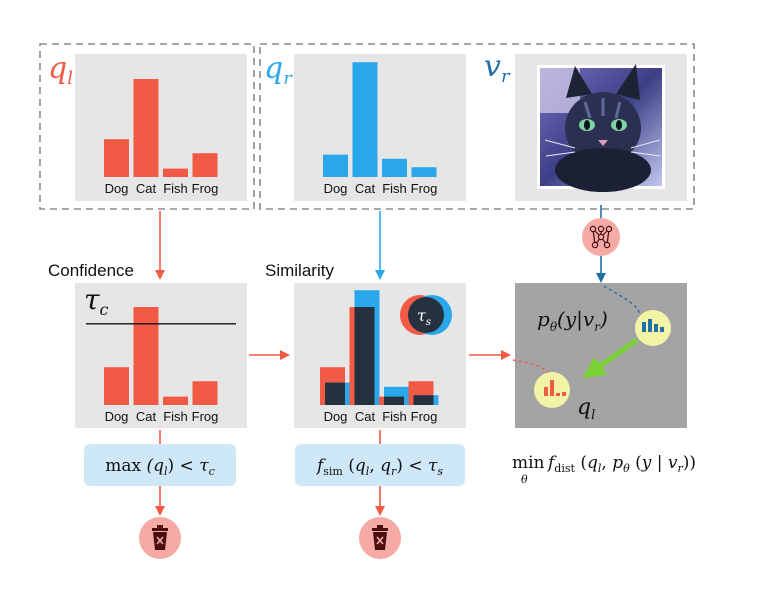 The image size is (760, 591). What do you see at coordinates (380, 127) in the screenshot?
I see `qr-panel` at bounding box center [380, 127].